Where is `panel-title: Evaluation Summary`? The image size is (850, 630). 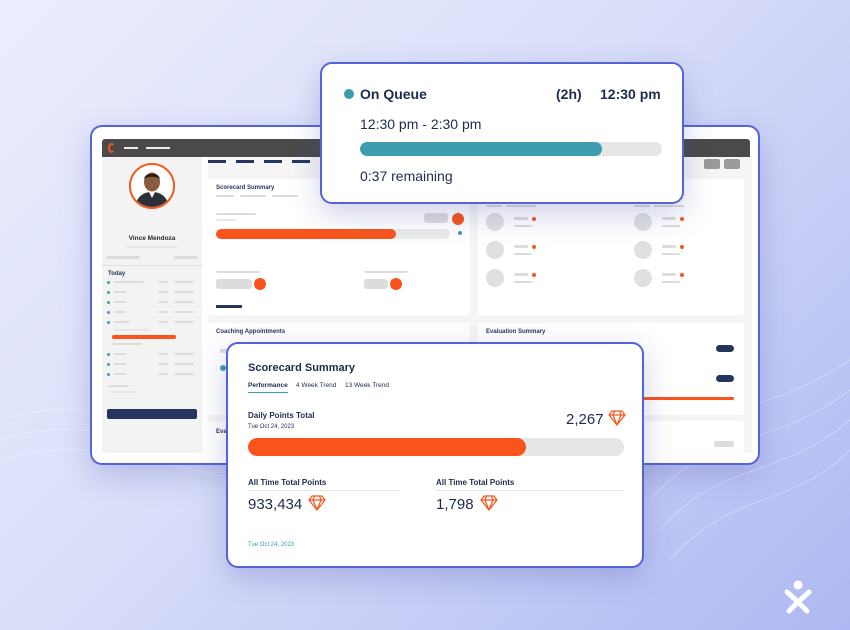 panel-title: Evaluation Summary is located at coordinates (516, 332).